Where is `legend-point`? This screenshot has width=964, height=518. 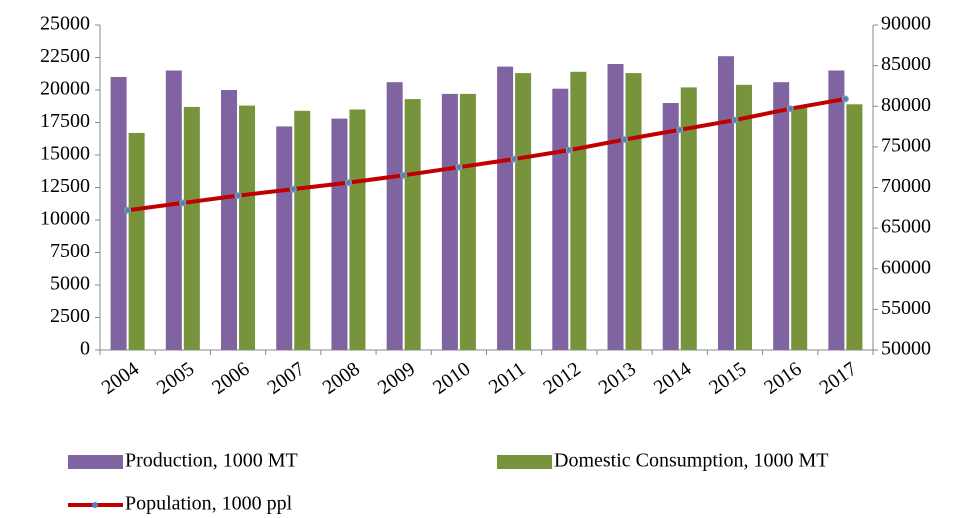
legend-point is located at coordinates (95, 505).